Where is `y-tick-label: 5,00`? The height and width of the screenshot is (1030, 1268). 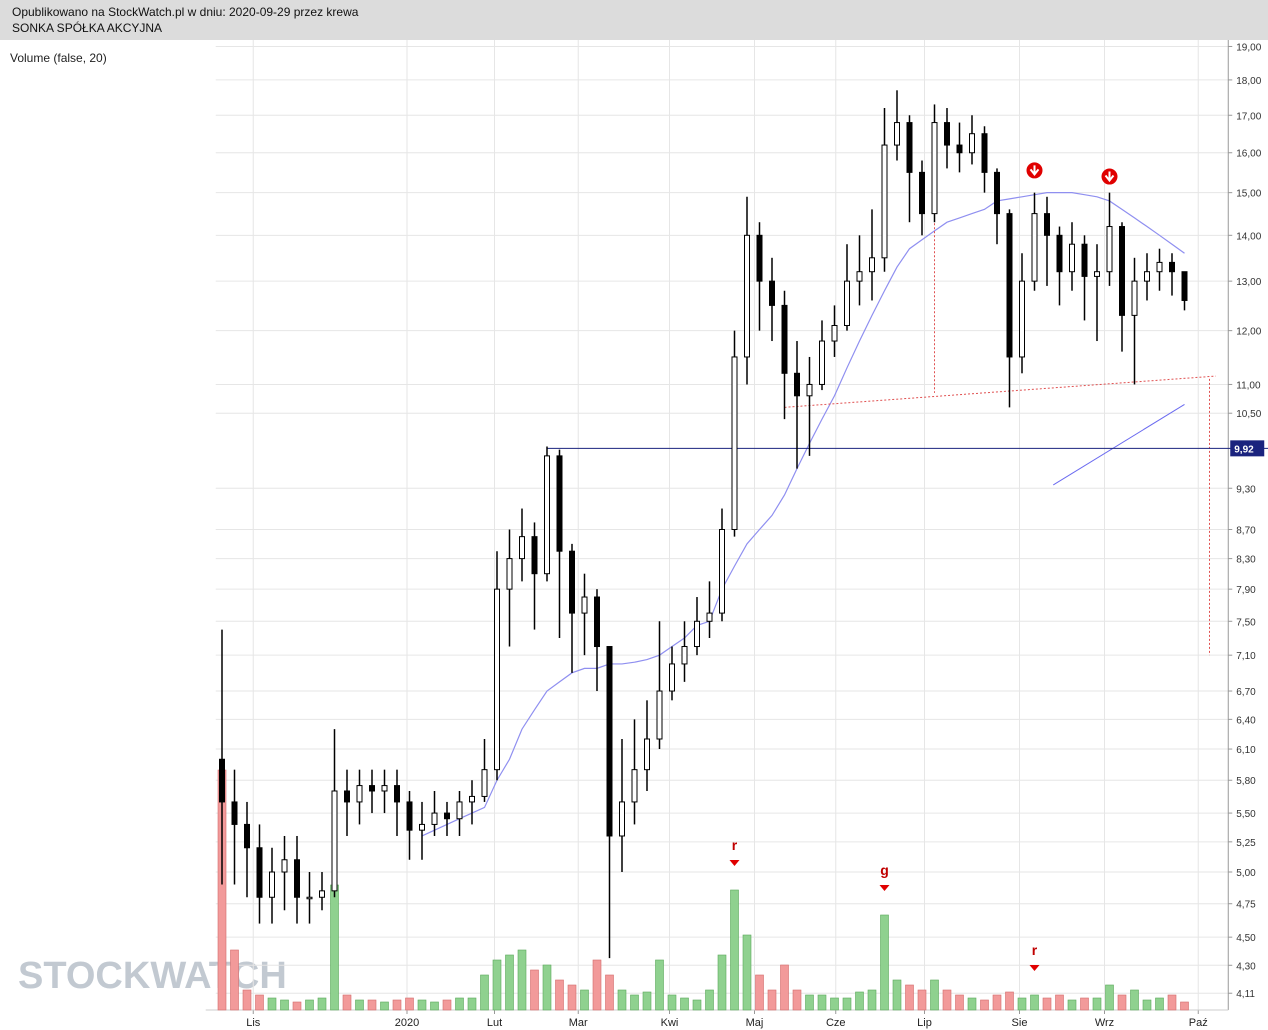
y-tick-label: 5,00 is located at coordinates (1246, 873).